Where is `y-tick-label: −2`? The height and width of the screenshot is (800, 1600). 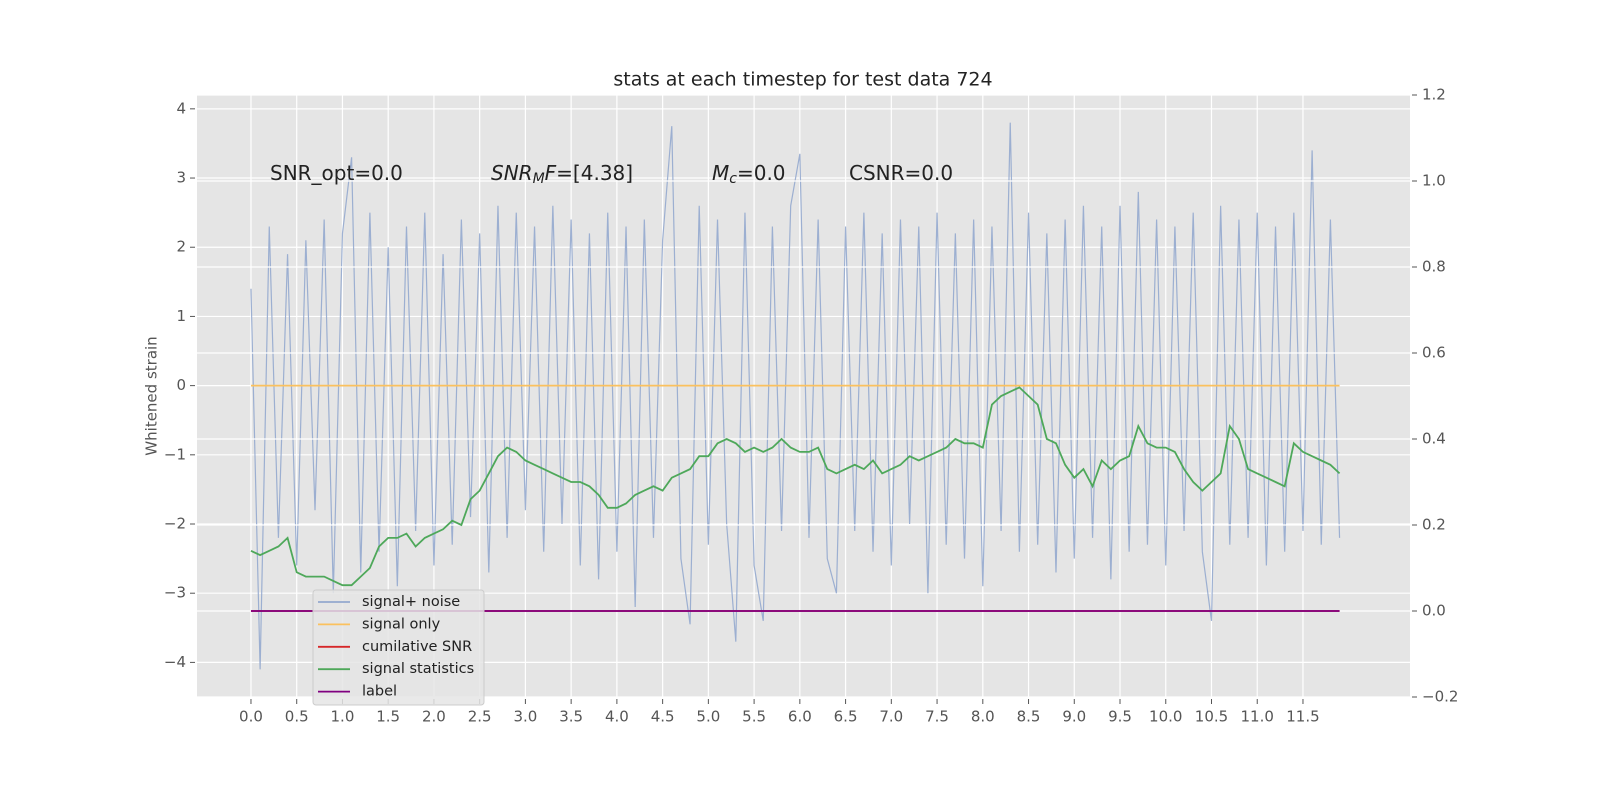 y-tick-label: −2 is located at coordinates (175, 524).